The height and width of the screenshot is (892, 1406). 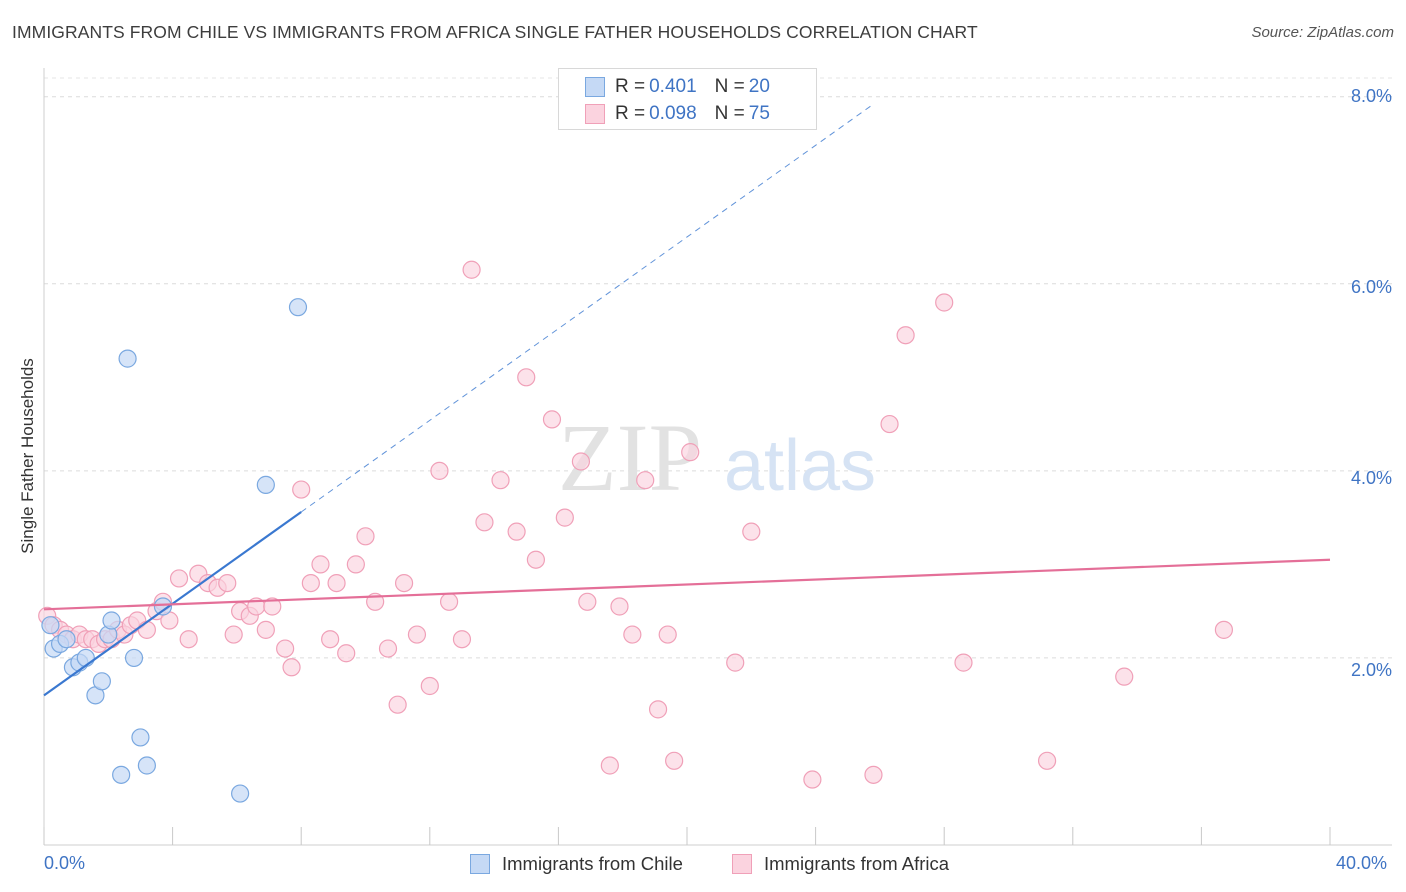 I want to click on watermark: ZIP atlas, so click(x=717, y=457).